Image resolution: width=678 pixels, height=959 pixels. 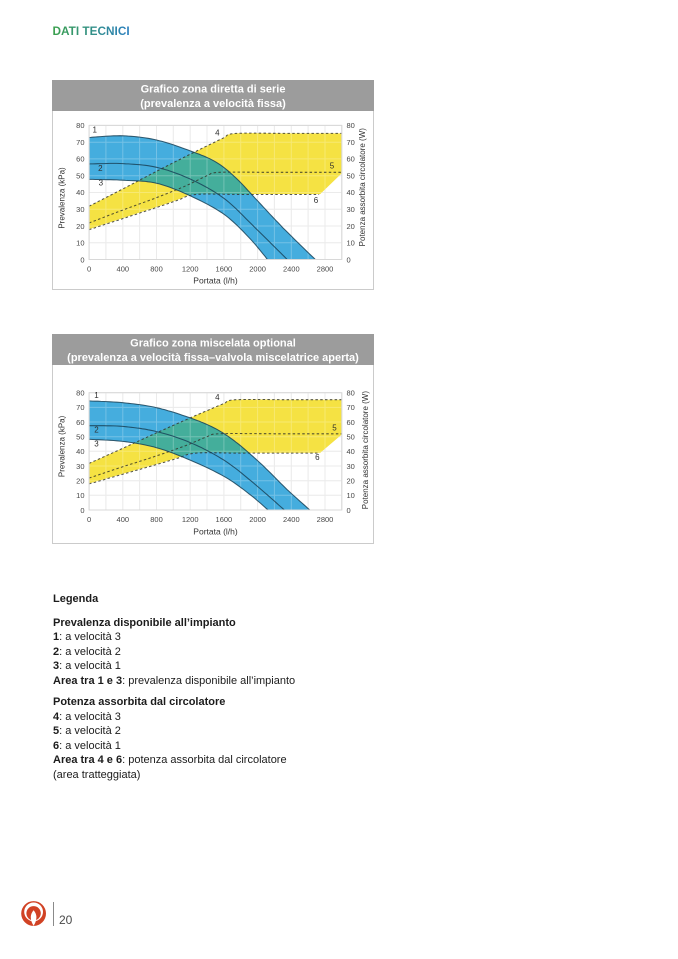 I want to click on svg-text:Grafico zona miscelata optiona: Grafico zona miscelata optional, so click(x=213, y=343).